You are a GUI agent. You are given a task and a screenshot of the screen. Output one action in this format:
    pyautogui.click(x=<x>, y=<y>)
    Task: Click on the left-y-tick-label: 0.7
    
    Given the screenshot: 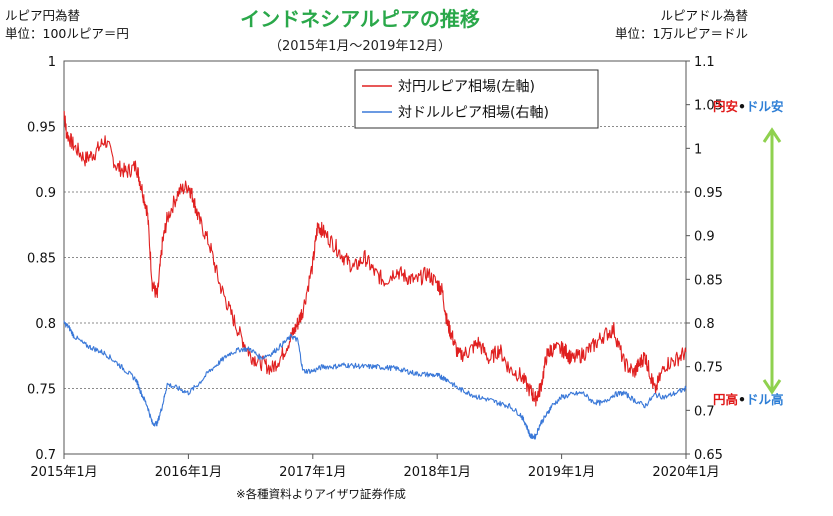 What is the action you would take?
    pyautogui.click(x=45, y=455)
    